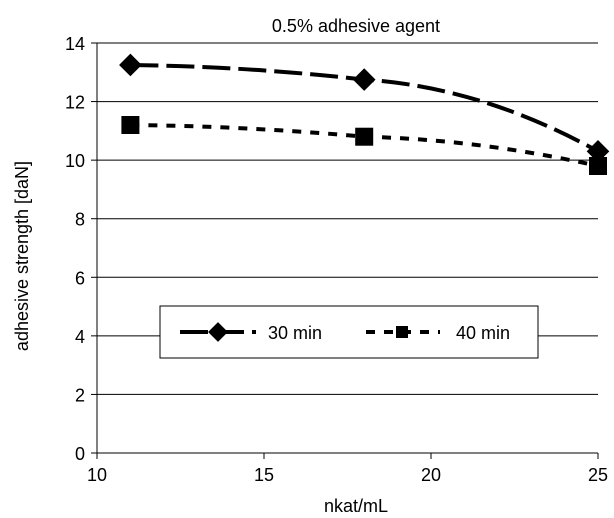 The height and width of the screenshot is (518, 614). Describe the element at coordinates (80, 454) in the screenshot. I see `y-tick-label: 0` at that location.